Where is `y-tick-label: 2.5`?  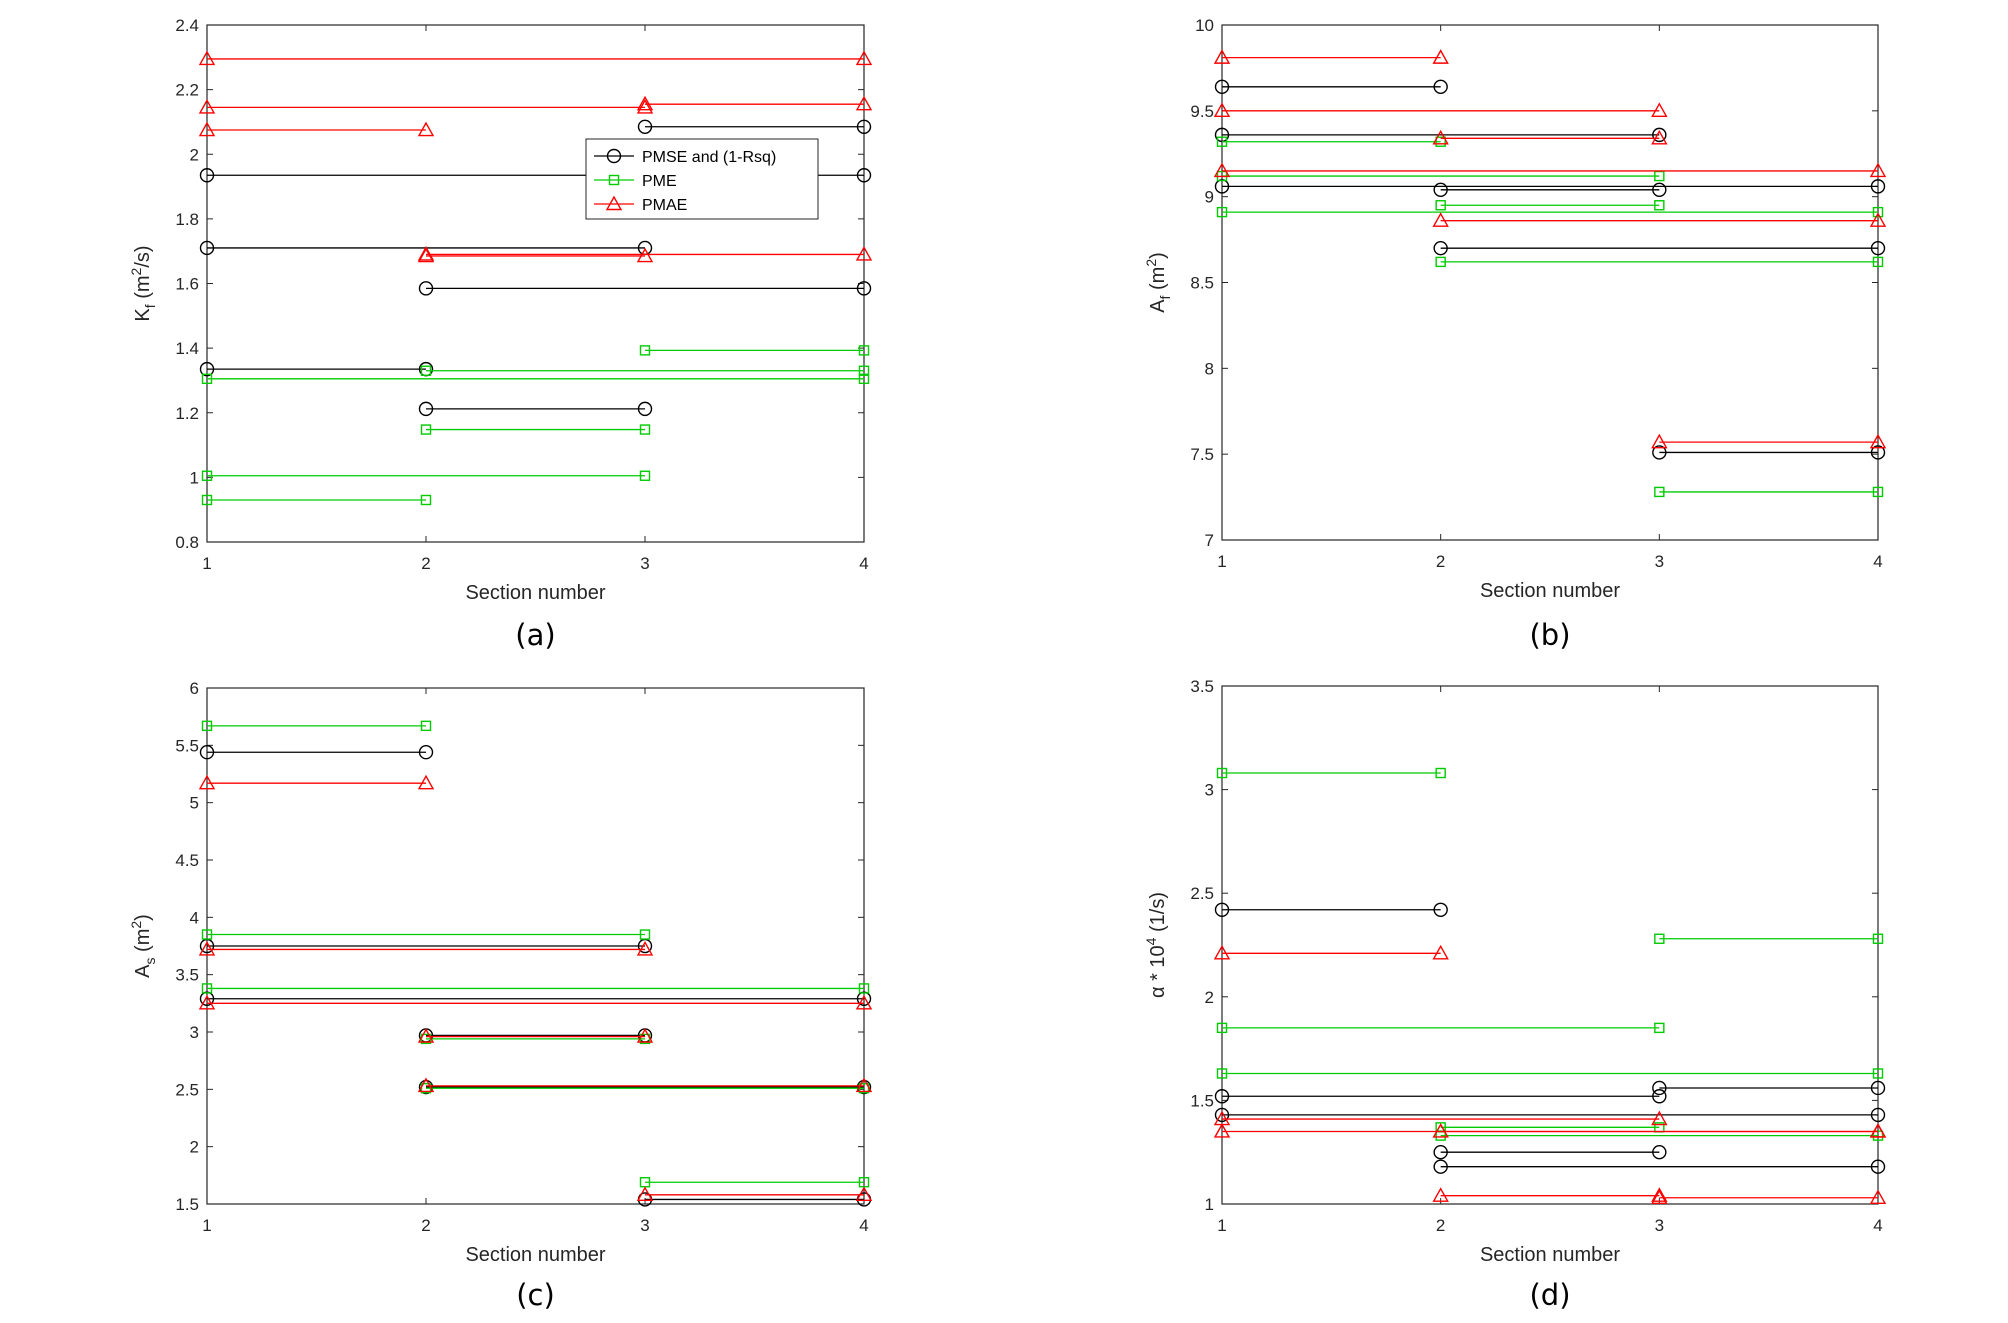 y-tick-label: 2.5 is located at coordinates (187, 1089).